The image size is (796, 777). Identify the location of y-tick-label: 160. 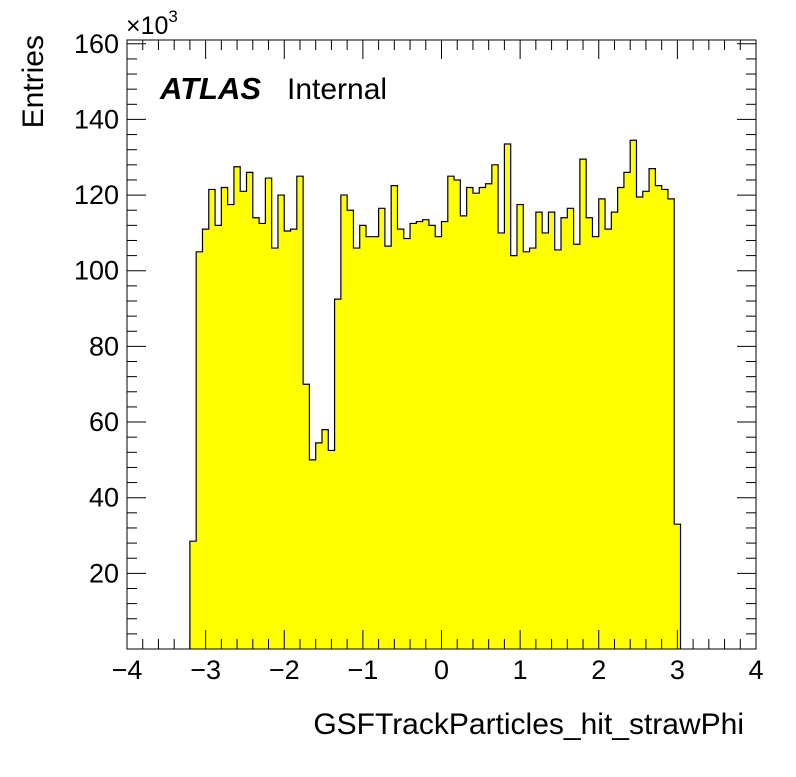
(96, 44).